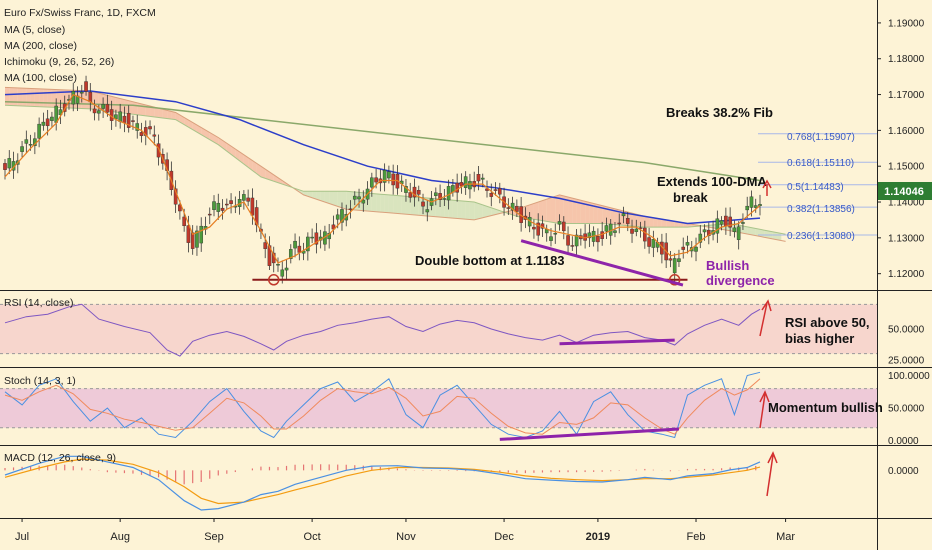 The width and height of the screenshot is (932, 550). What do you see at coordinates (909, 376) in the screenshot?
I see `stoch-axis-label: 100.0000` at bounding box center [909, 376].